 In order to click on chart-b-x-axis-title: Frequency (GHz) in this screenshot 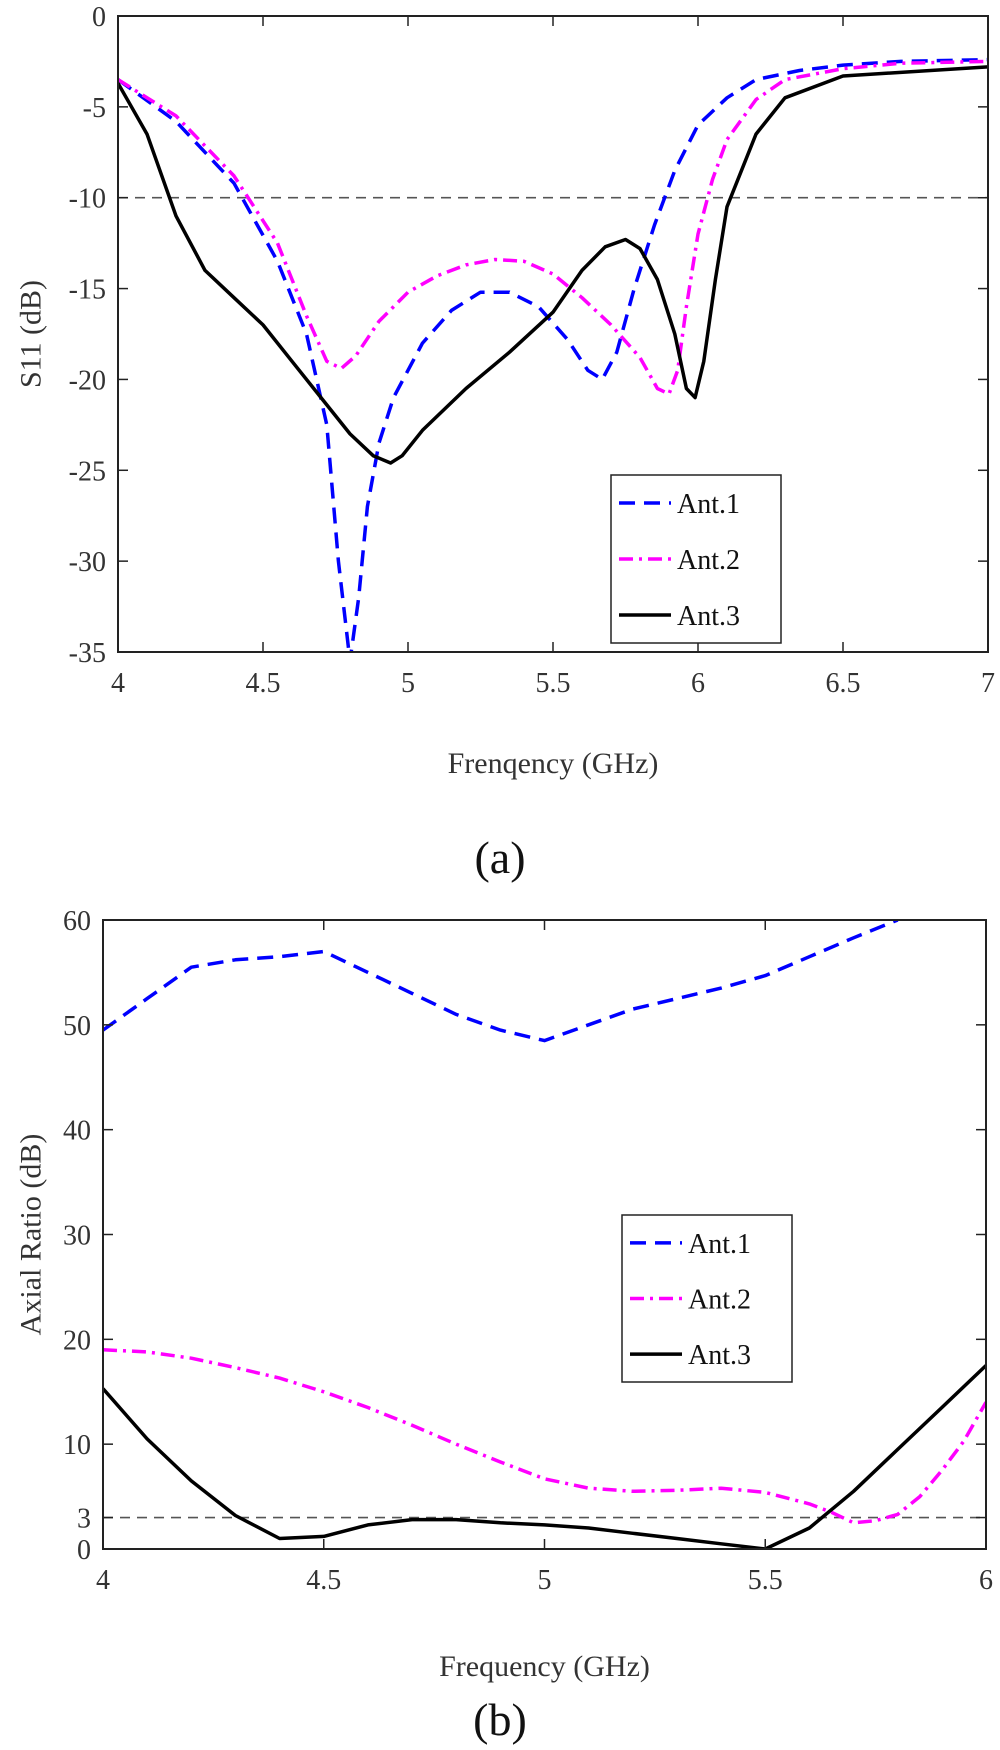, I will do `click(544, 1666)`.